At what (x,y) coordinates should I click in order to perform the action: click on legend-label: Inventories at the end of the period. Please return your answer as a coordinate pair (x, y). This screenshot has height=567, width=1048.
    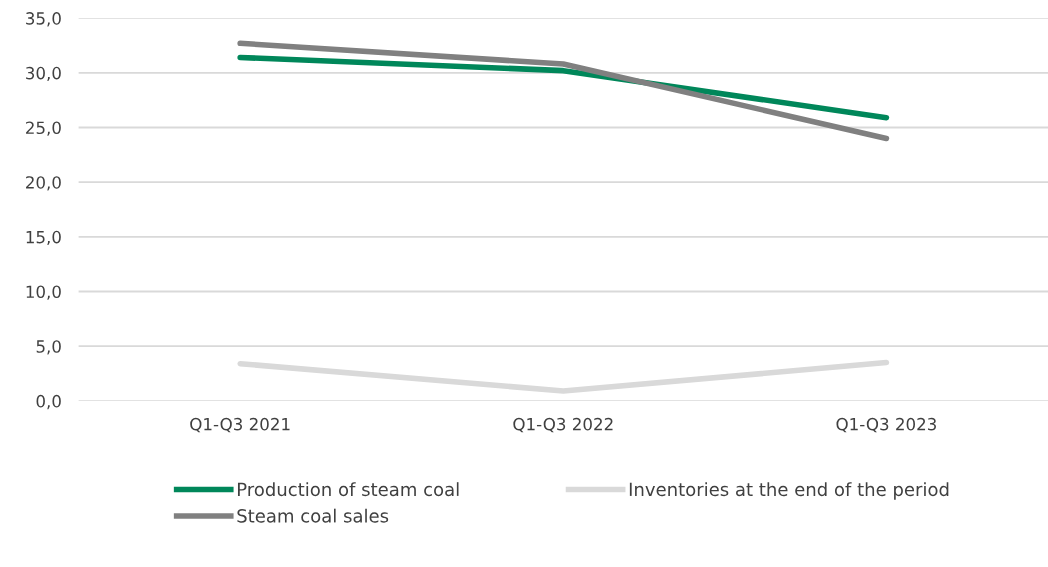
    Looking at the image, I should click on (789, 491).